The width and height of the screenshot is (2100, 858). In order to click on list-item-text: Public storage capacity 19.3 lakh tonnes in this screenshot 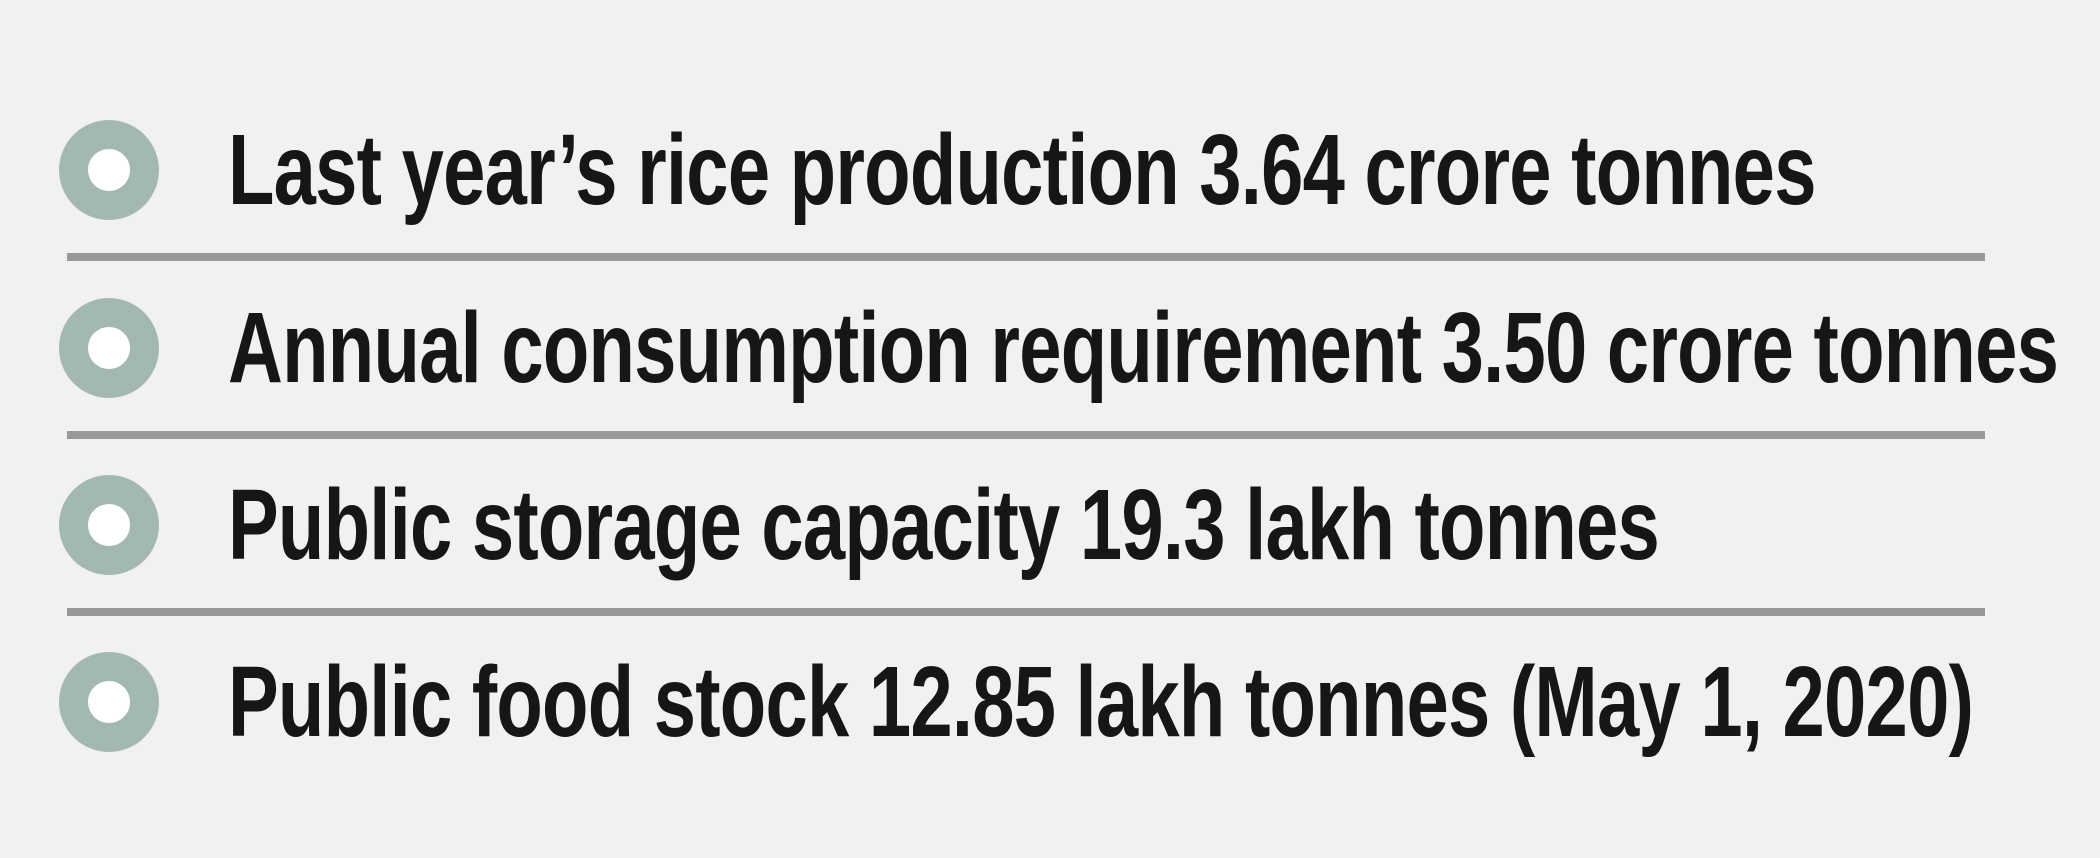, I will do `click(944, 525)`.